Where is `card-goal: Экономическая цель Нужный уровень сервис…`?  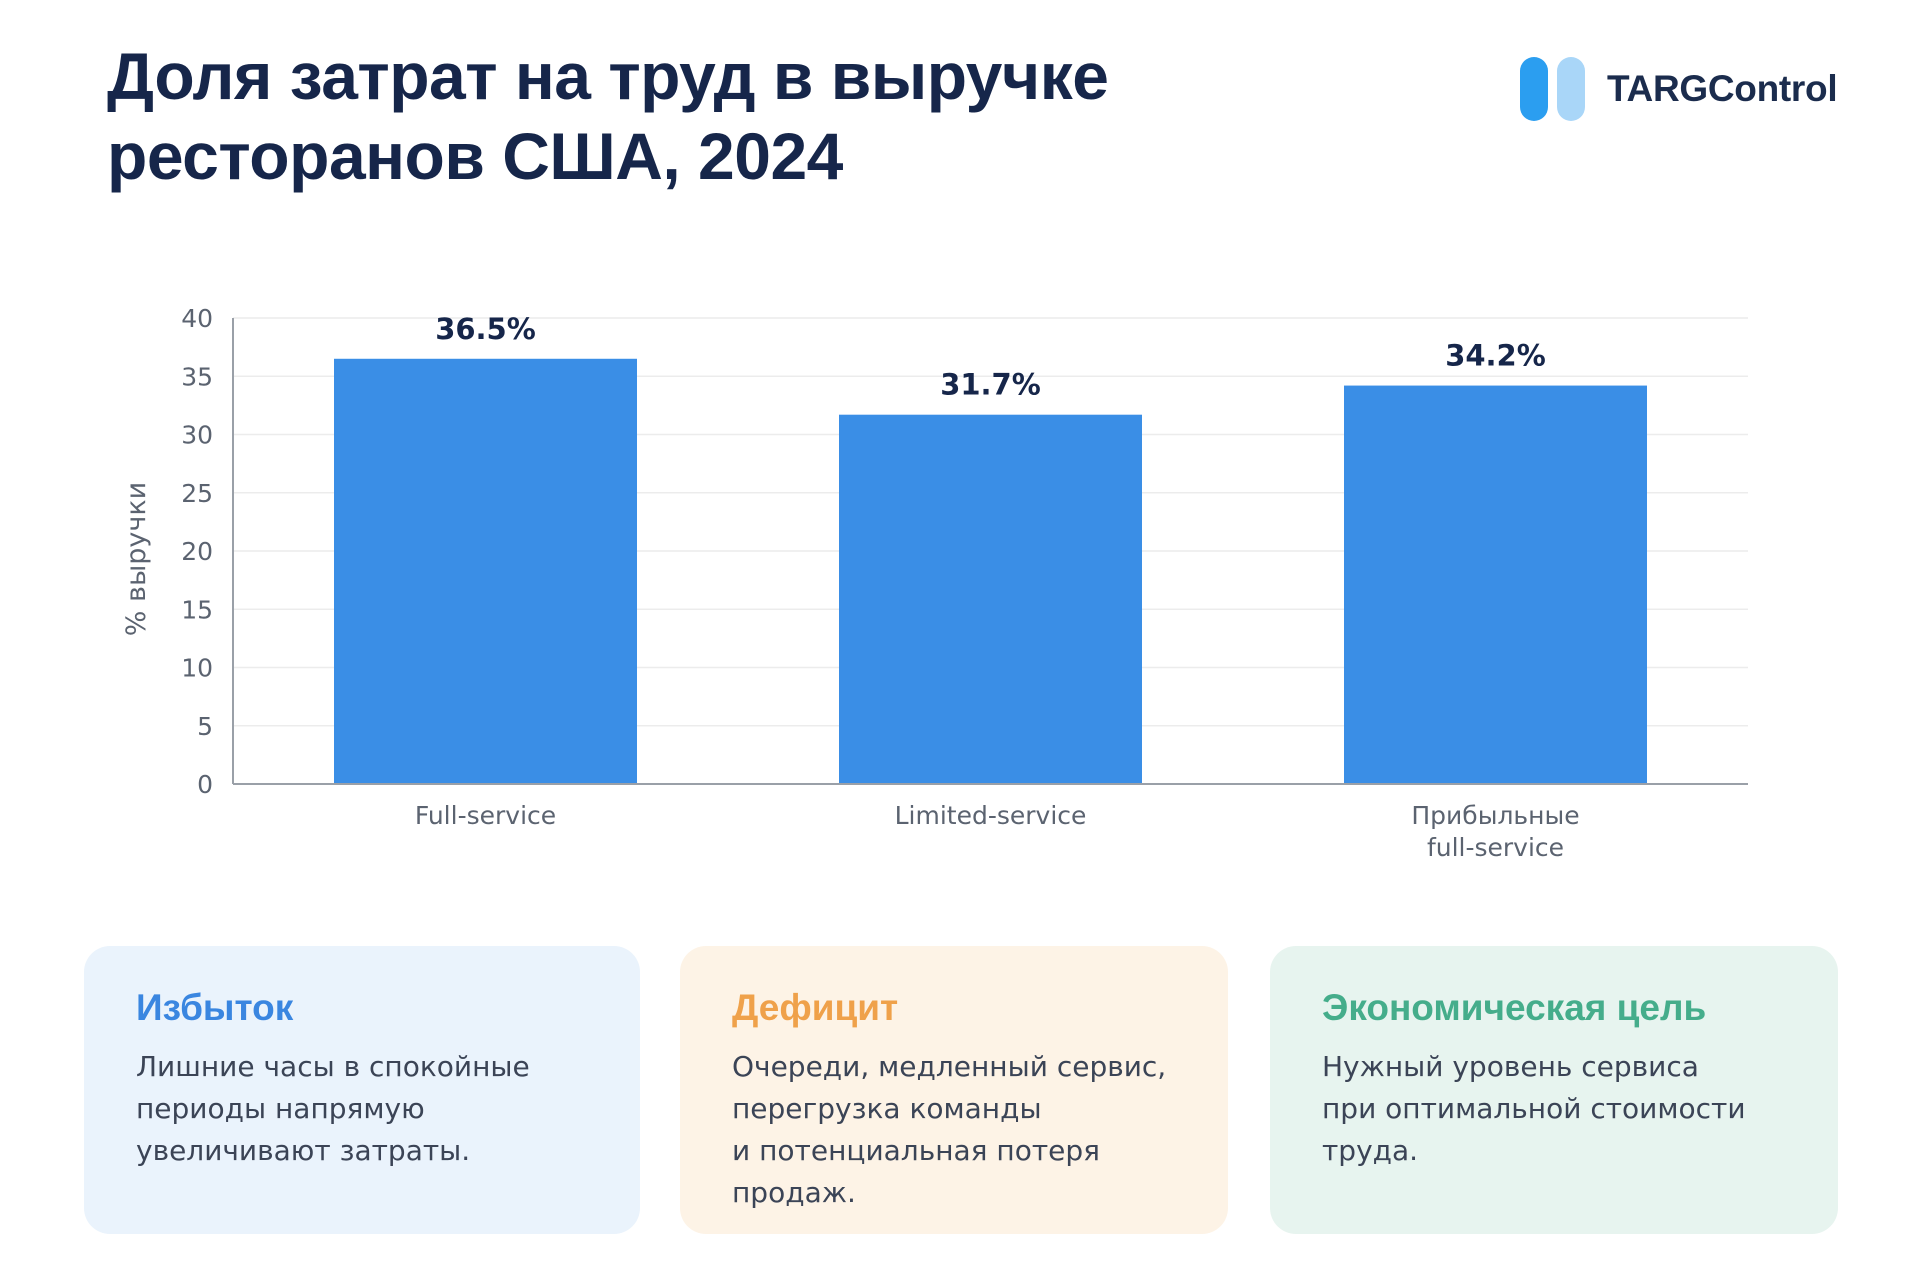 card-goal: Экономическая цель Нужный уровень сервис… is located at coordinates (1554, 1090).